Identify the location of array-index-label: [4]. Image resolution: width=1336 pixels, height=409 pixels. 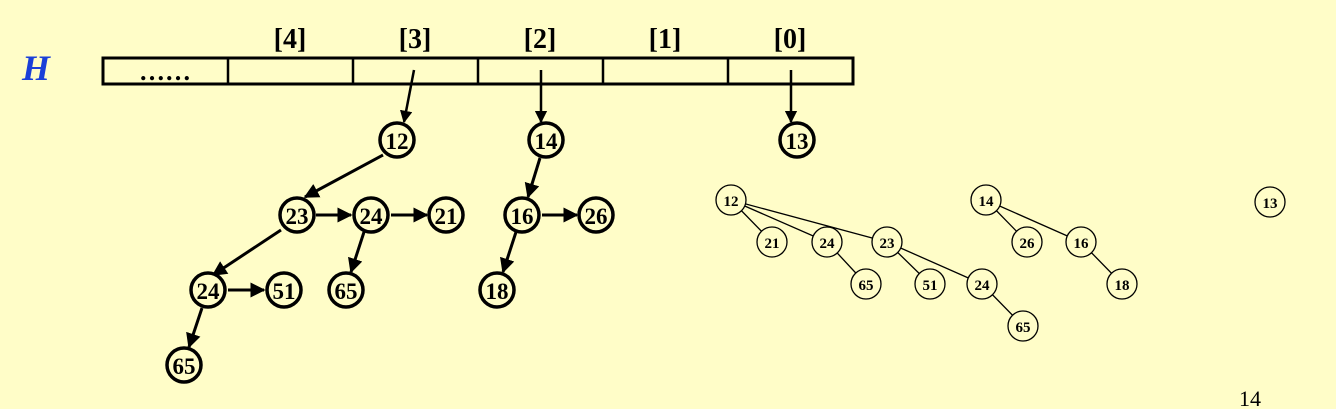
(290, 39).